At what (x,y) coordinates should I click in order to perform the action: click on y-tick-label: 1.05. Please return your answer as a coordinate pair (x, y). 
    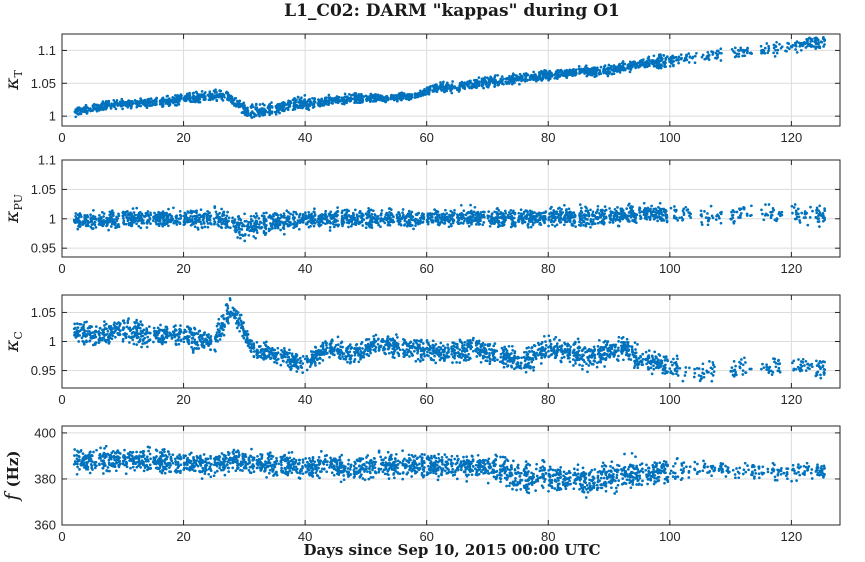
    Looking at the image, I should click on (43, 189).